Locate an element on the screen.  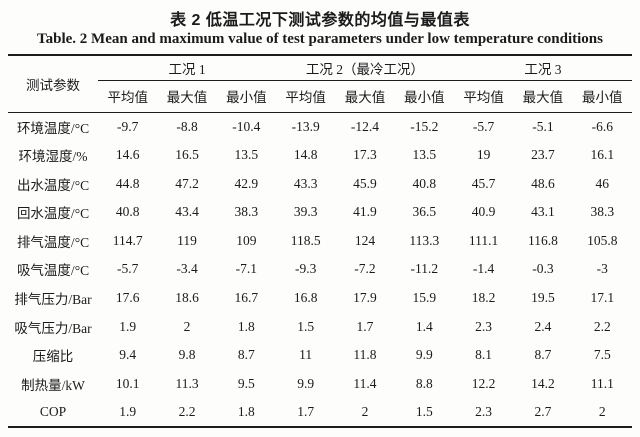
value-cell: 43.3 is located at coordinates (305, 183).